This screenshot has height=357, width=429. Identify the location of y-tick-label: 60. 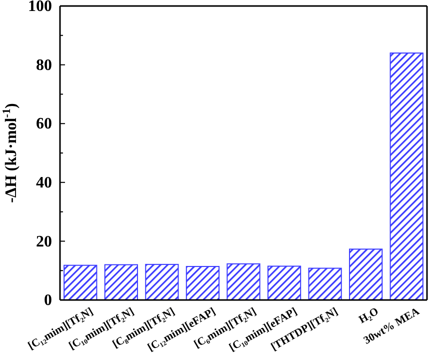
(44, 124).